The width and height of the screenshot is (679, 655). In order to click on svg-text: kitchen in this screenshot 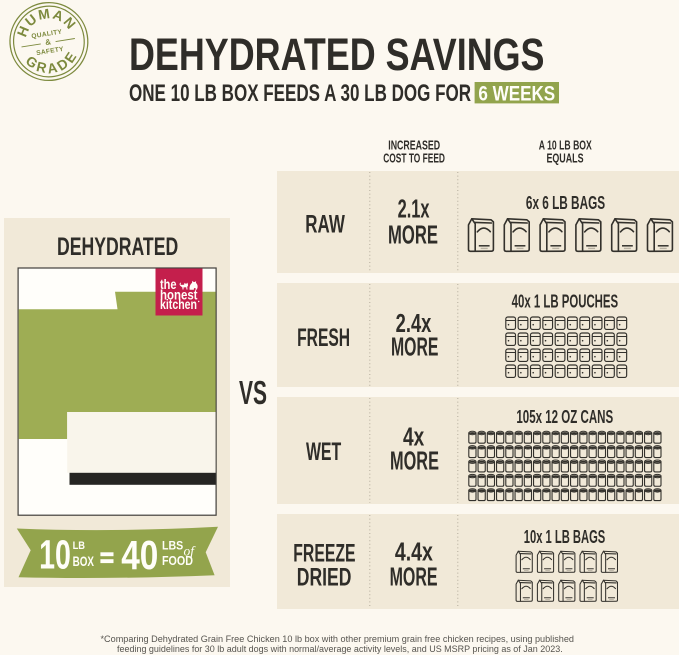, I will do `click(178, 304)`.